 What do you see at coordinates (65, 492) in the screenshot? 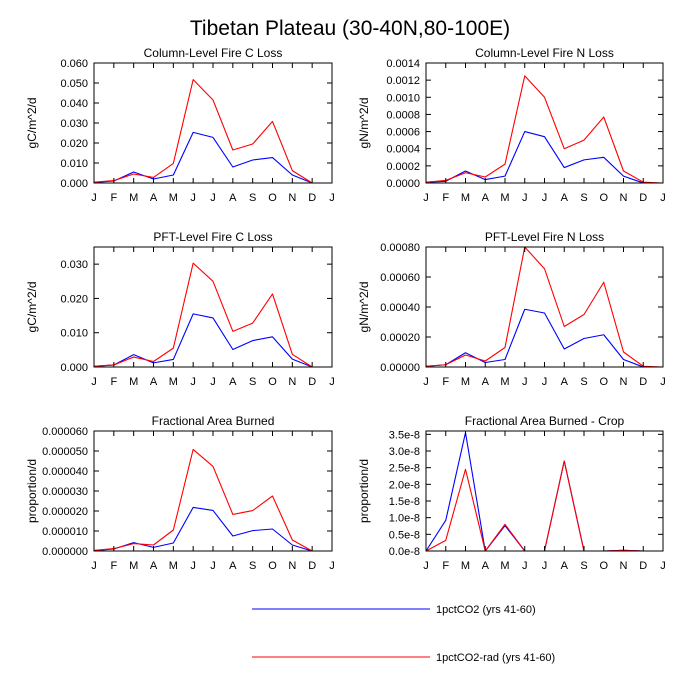
I see `y-tick-label: 0.000030` at bounding box center [65, 492].